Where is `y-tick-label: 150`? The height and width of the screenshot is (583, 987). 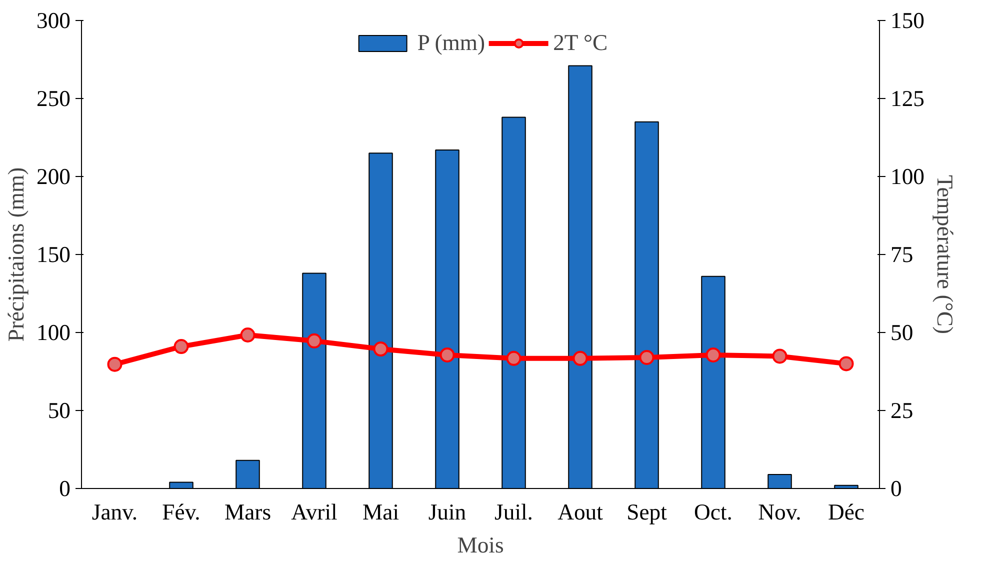 y-tick-label: 150 is located at coordinates (53, 254).